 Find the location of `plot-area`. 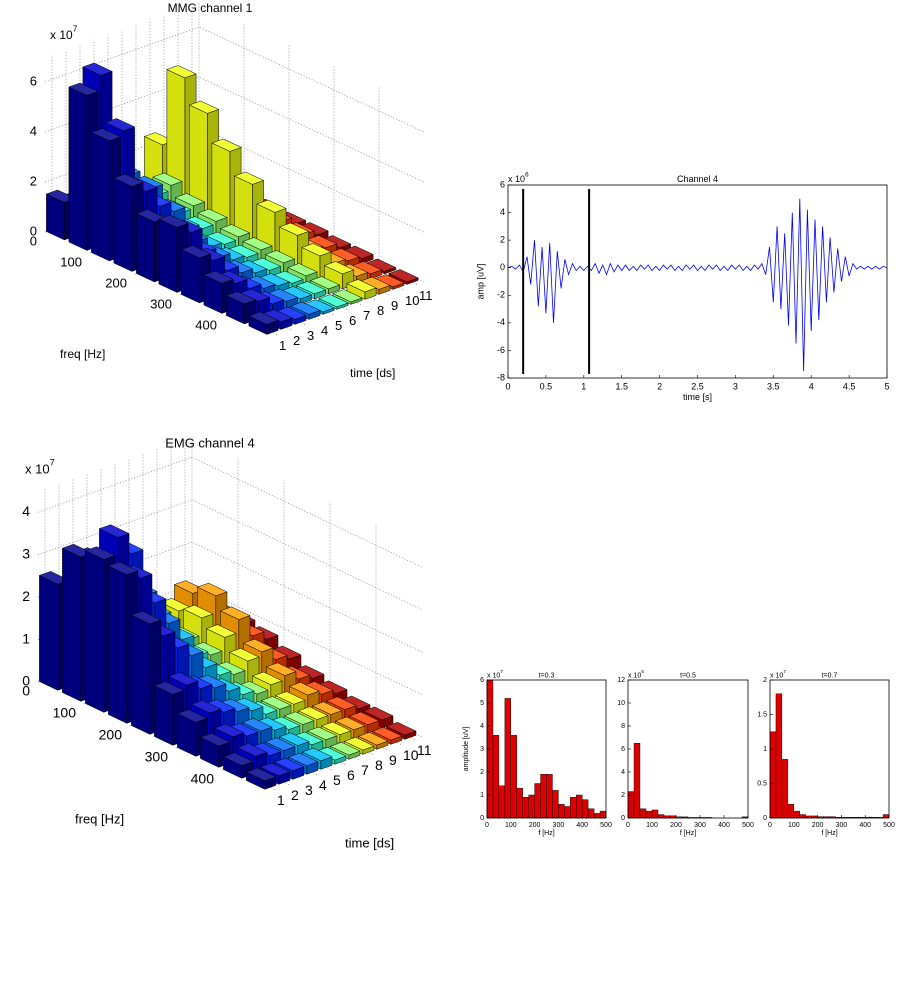

plot-area is located at coordinates (697, 281).